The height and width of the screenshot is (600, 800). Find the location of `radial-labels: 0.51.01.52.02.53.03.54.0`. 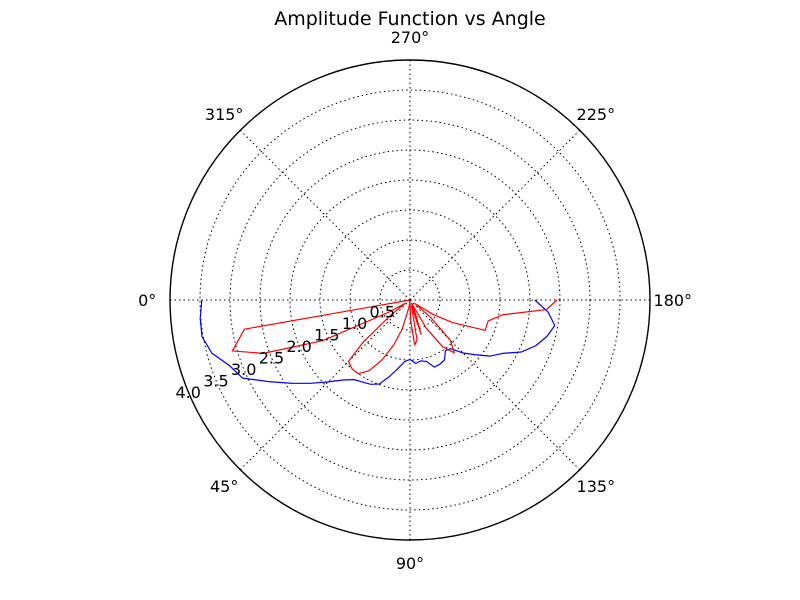

radial-labels: 0.51.01.52.02.53.03.54.0 is located at coordinates (285, 351).